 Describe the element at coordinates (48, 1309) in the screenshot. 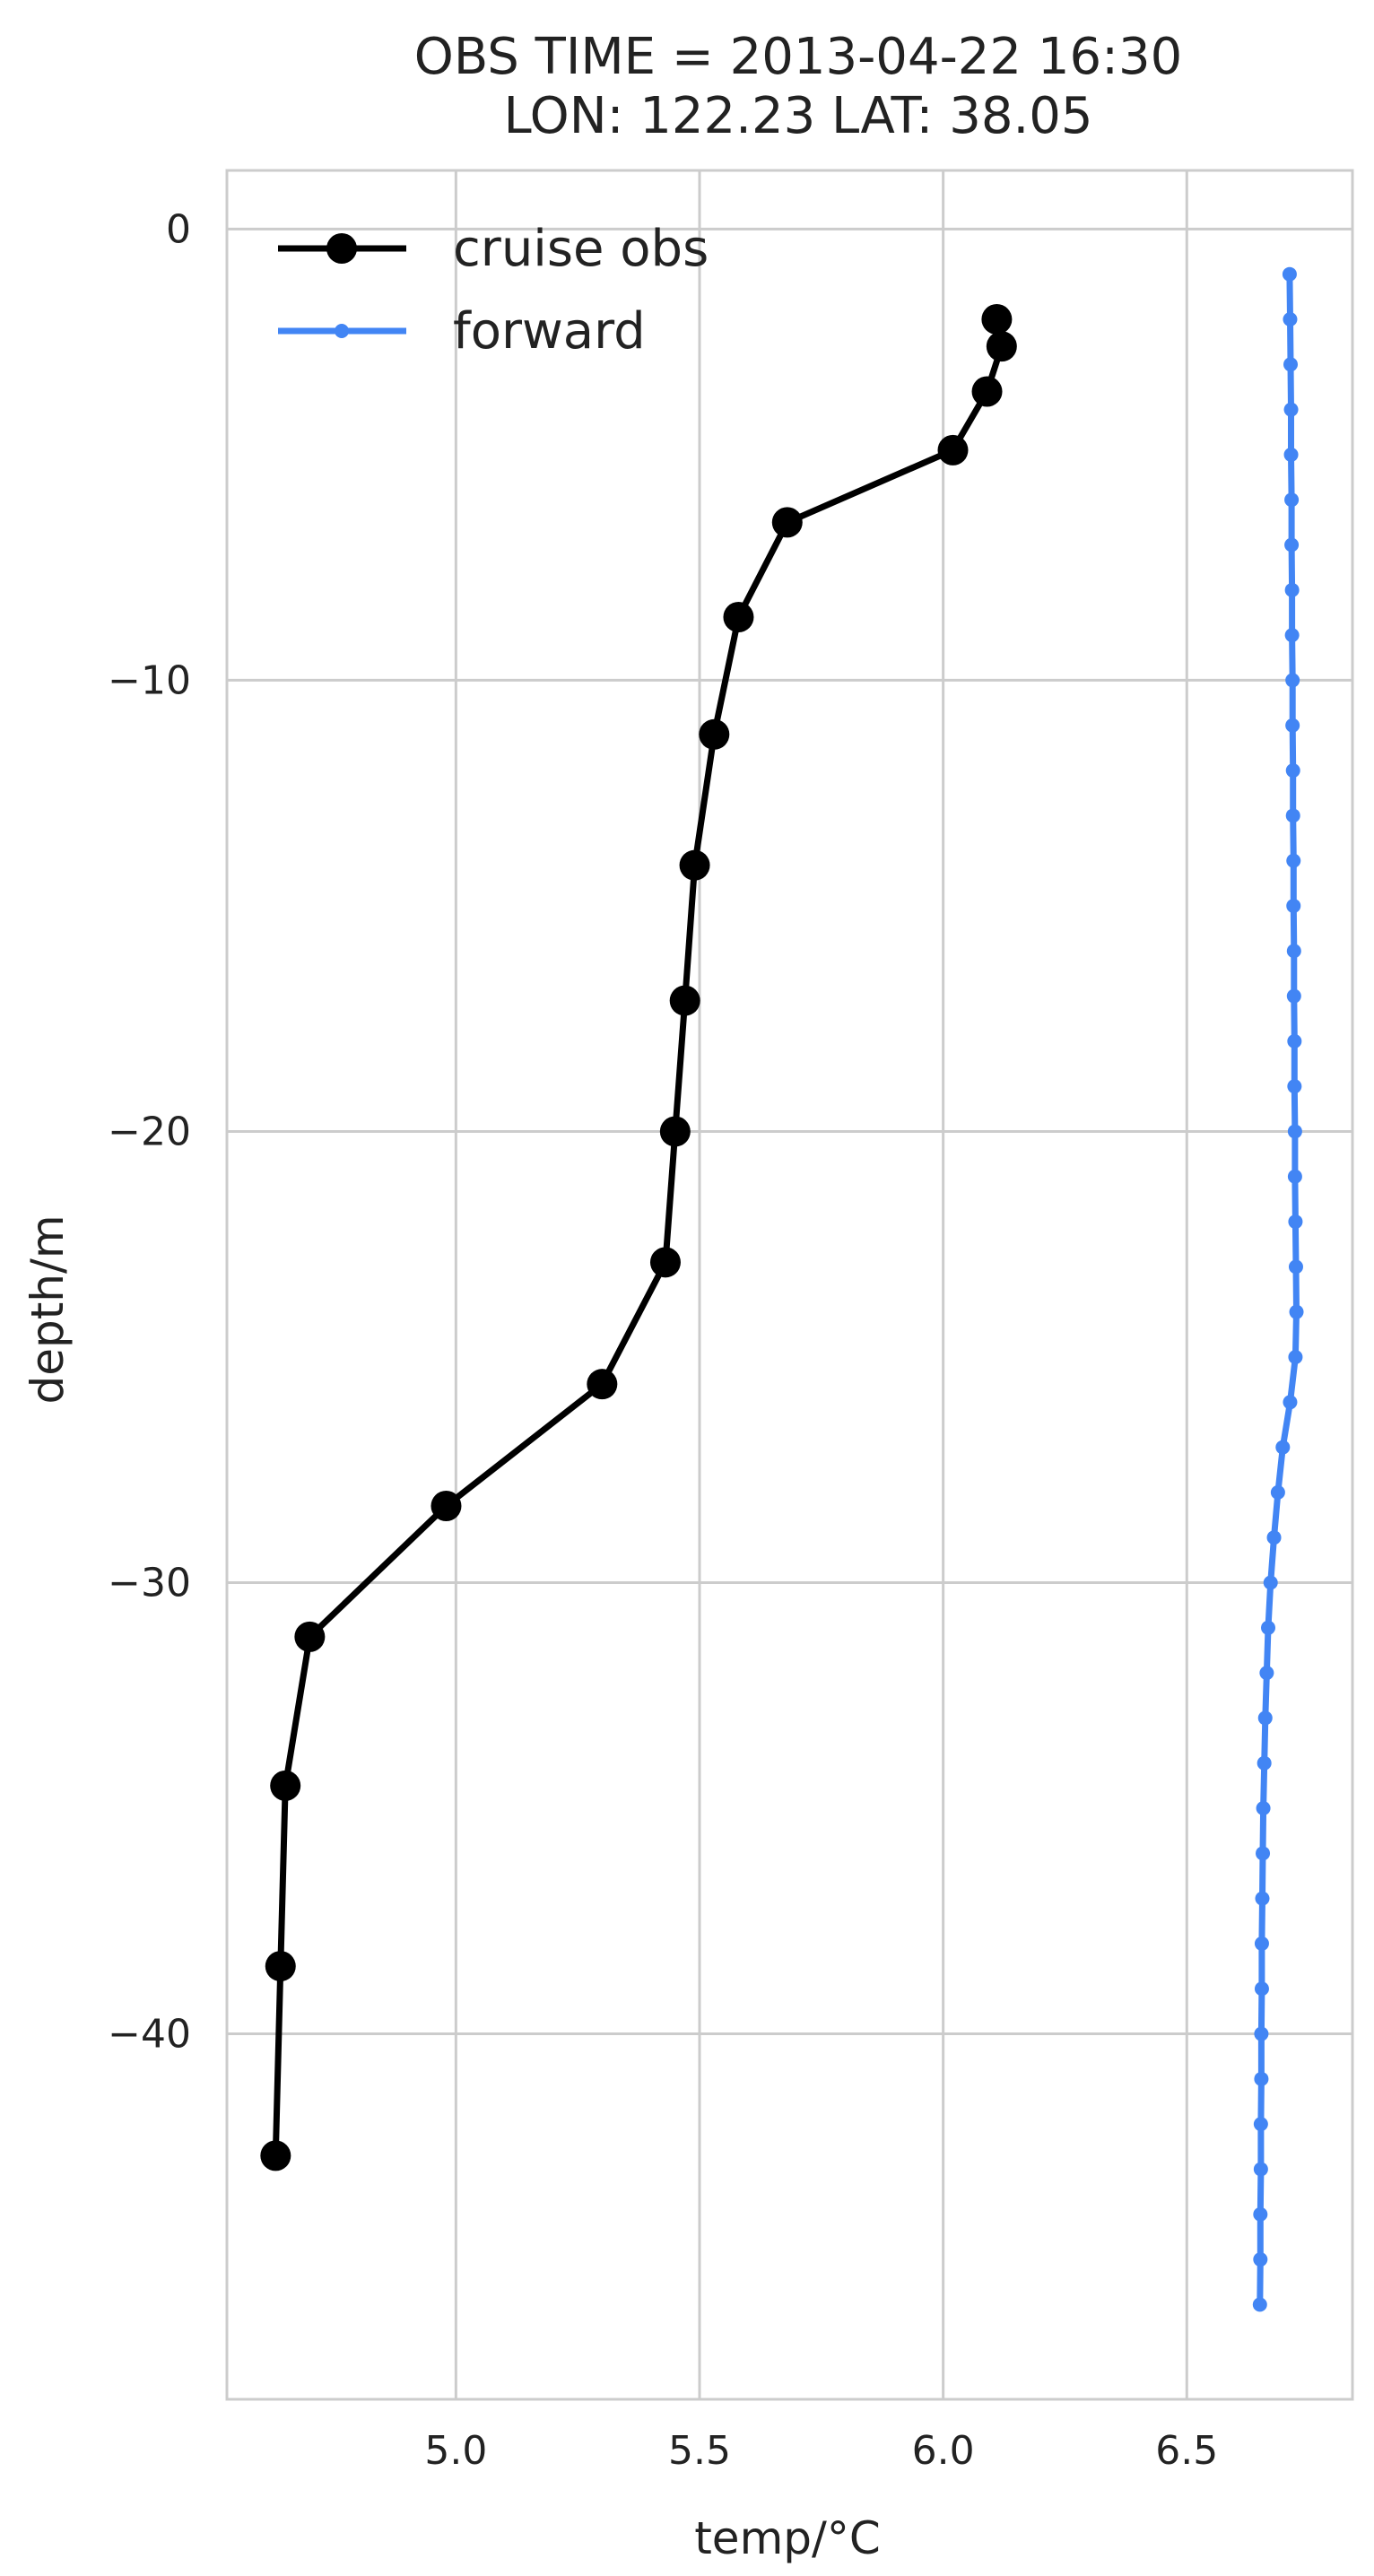

I see `y-axis-label: depth/m` at that location.